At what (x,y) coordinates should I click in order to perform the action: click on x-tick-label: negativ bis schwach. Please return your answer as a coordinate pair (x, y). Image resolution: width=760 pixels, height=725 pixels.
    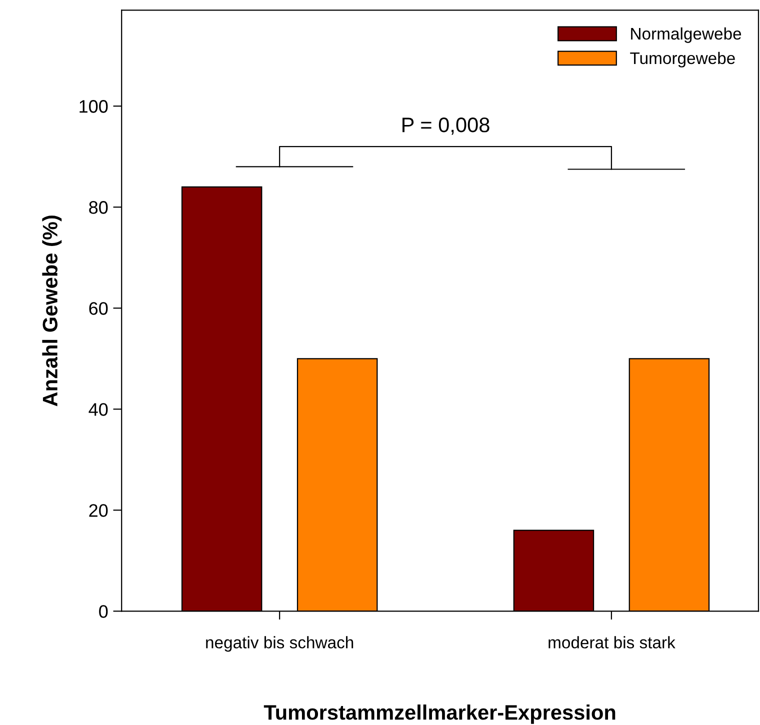
    Looking at the image, I should click on (280, 644).